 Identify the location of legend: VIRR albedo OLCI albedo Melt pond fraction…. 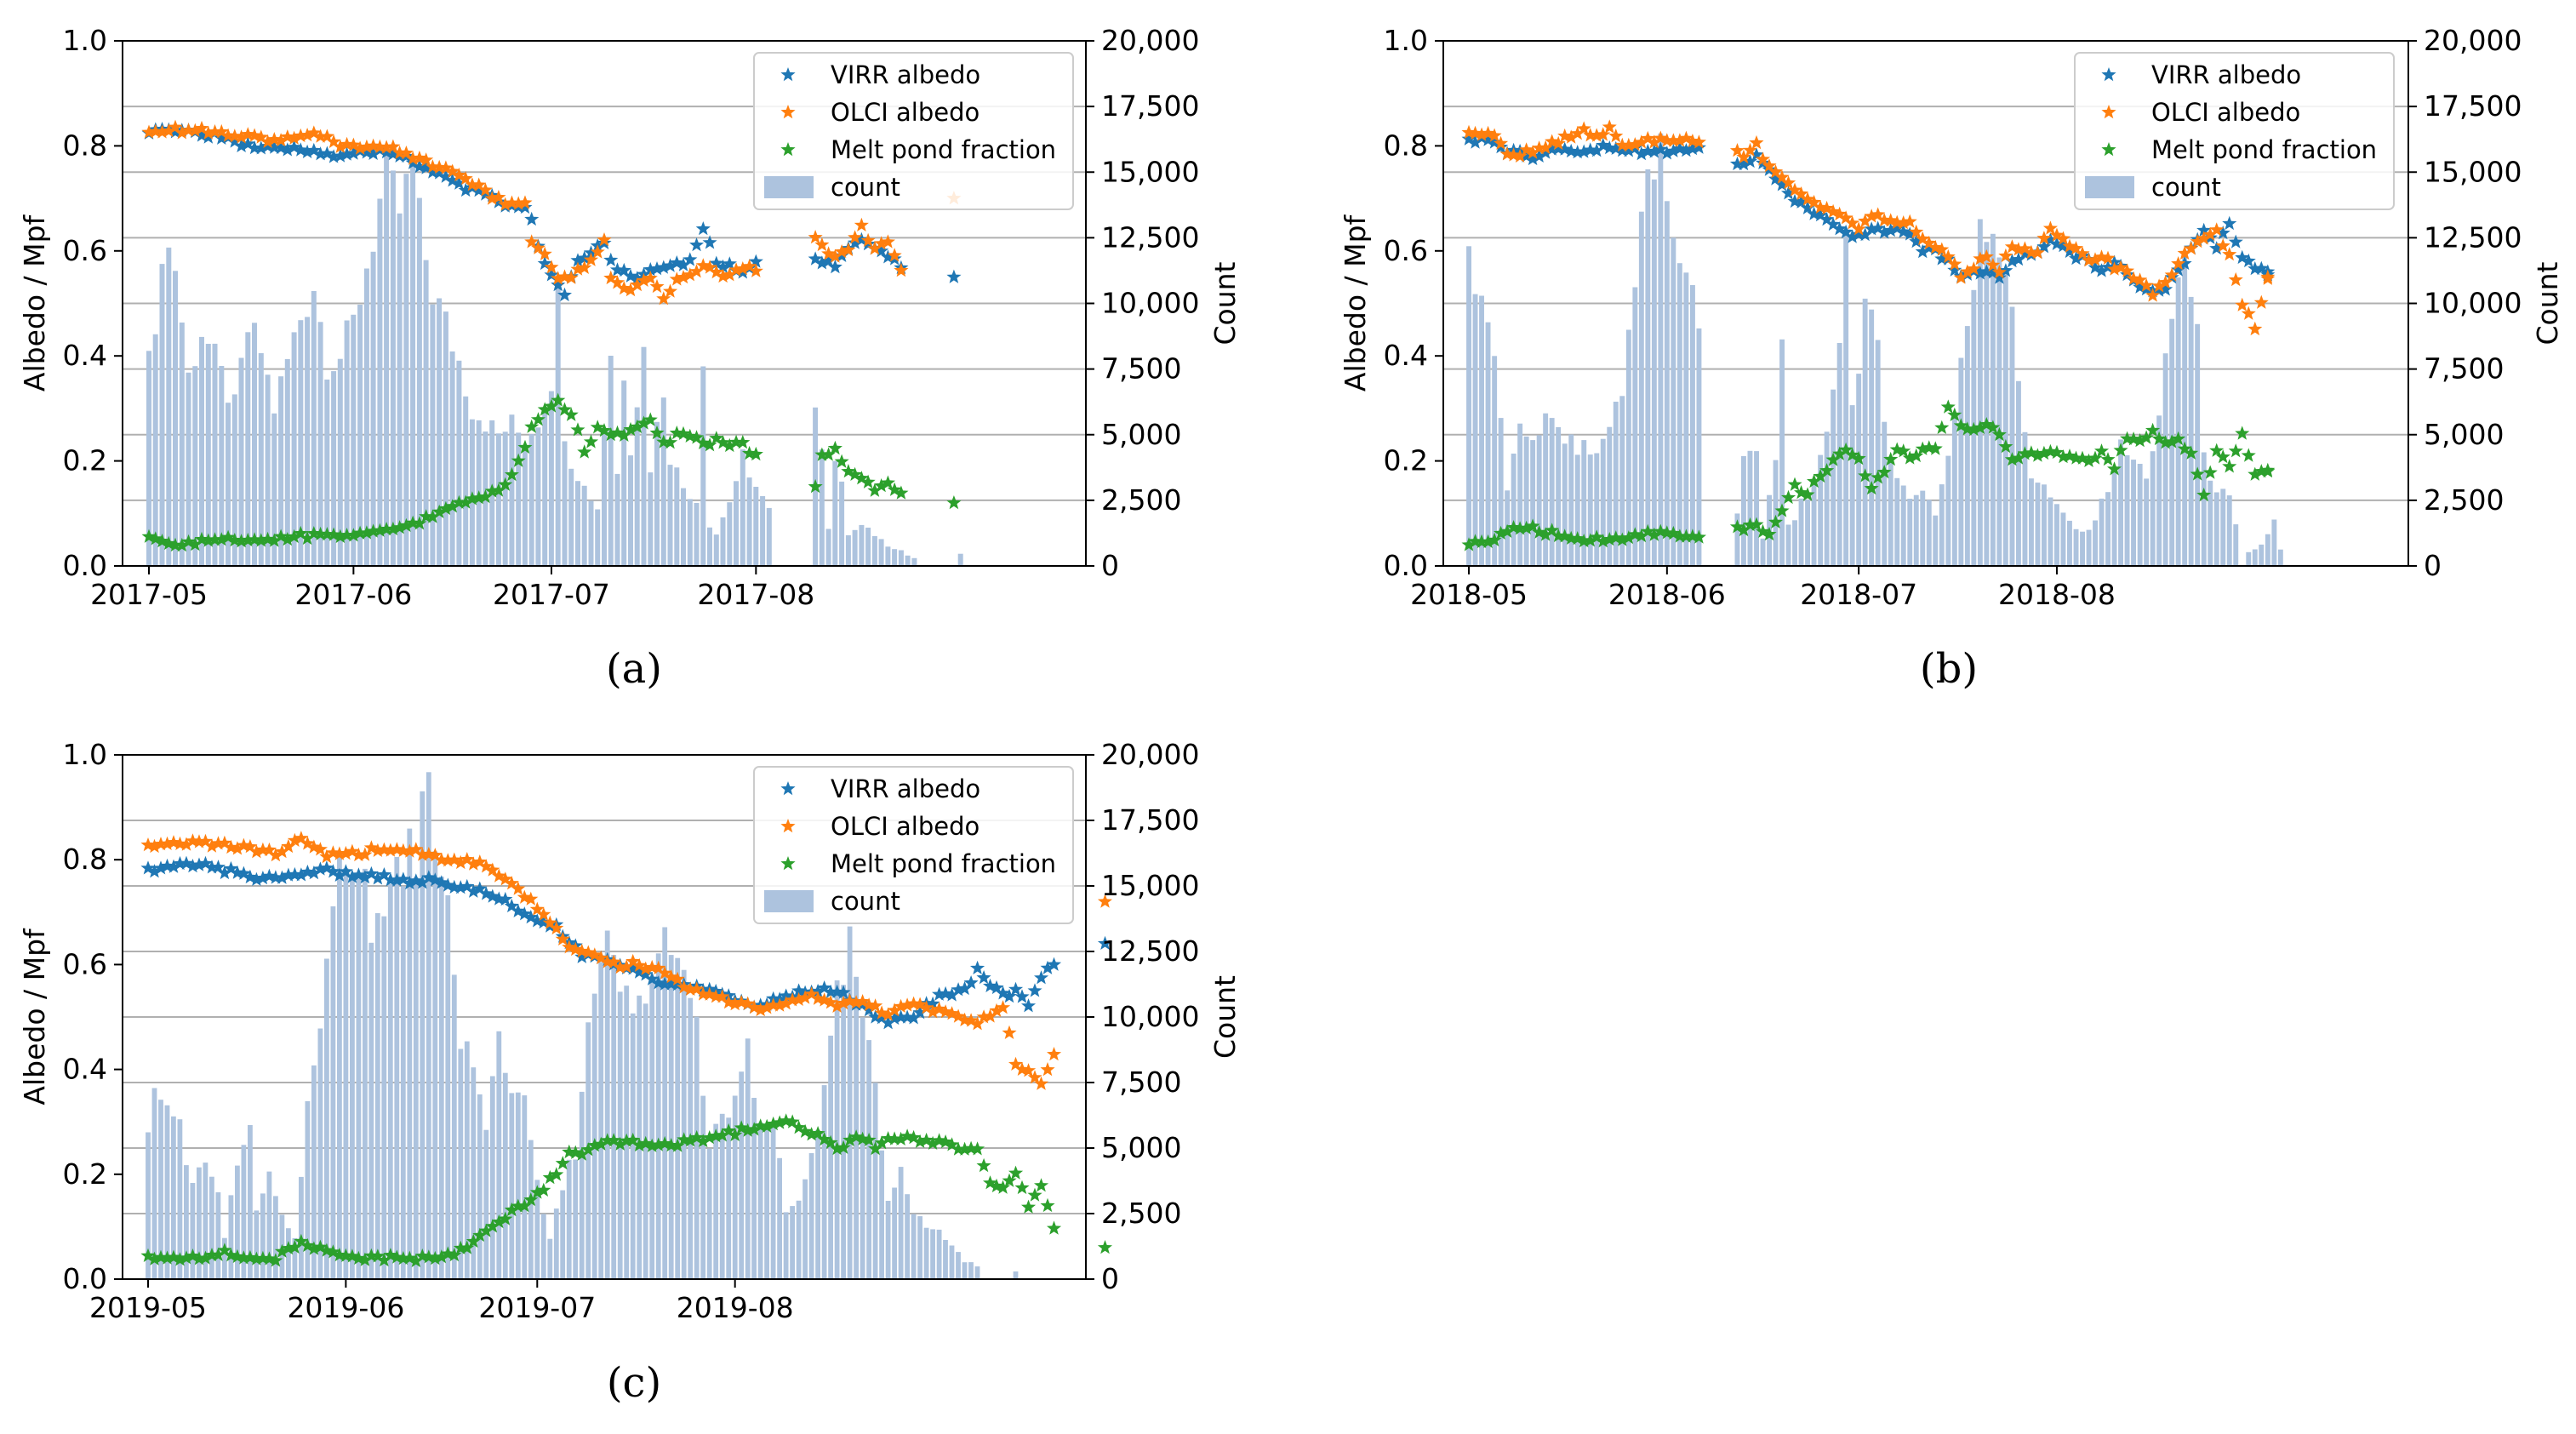
(913, 845).